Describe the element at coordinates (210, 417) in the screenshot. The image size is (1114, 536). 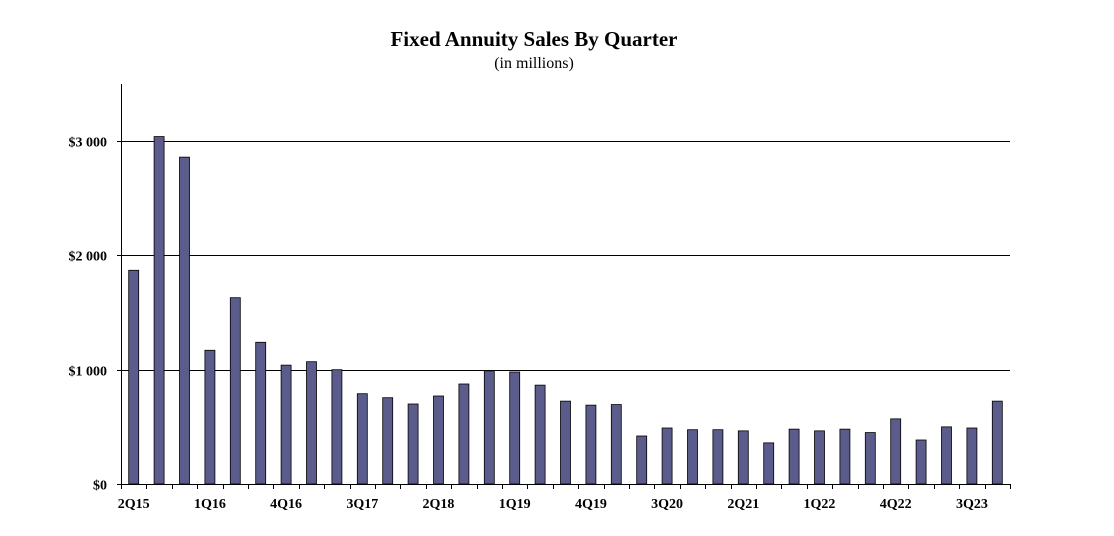
I see `bar-1Q16` at that location.